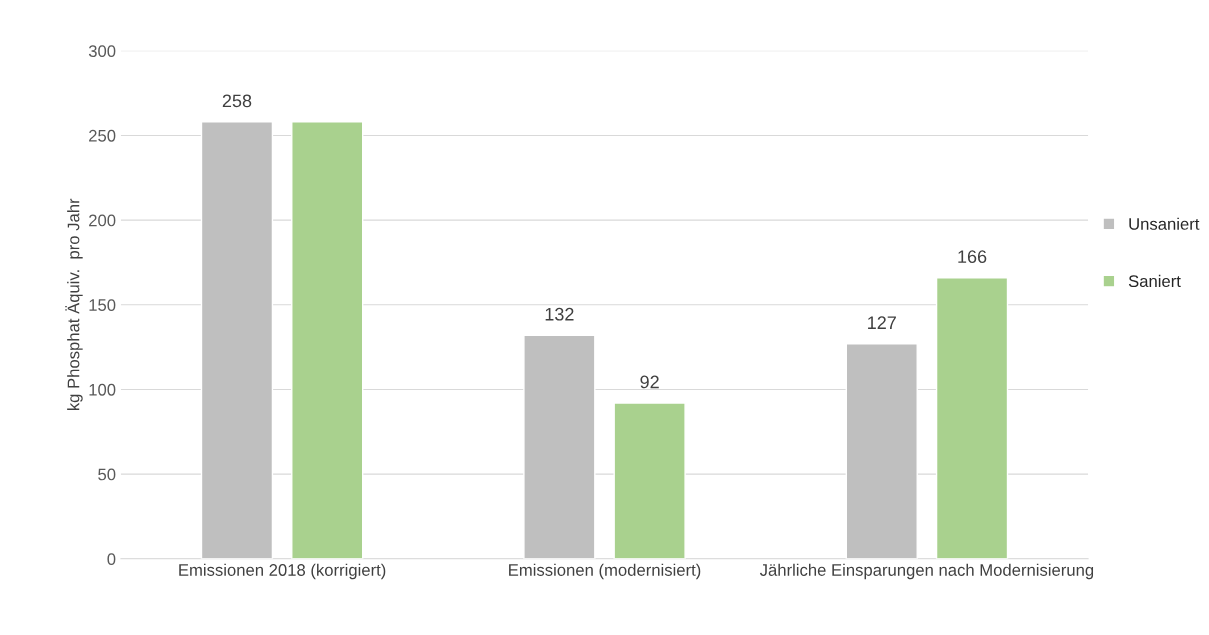 The image size is (1209, 635). Describe the element at coordinates (102, 220) in the screenshot. I see `y-tick-label: 200` at that location.